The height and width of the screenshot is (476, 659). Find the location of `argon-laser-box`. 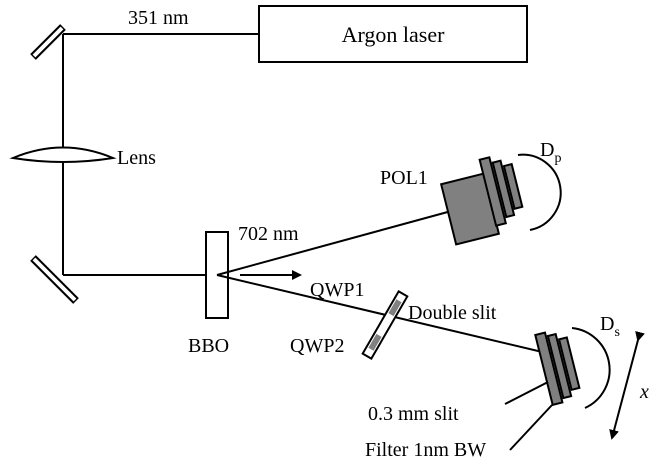

argon-laser-box is located at coordinates (393, 34).